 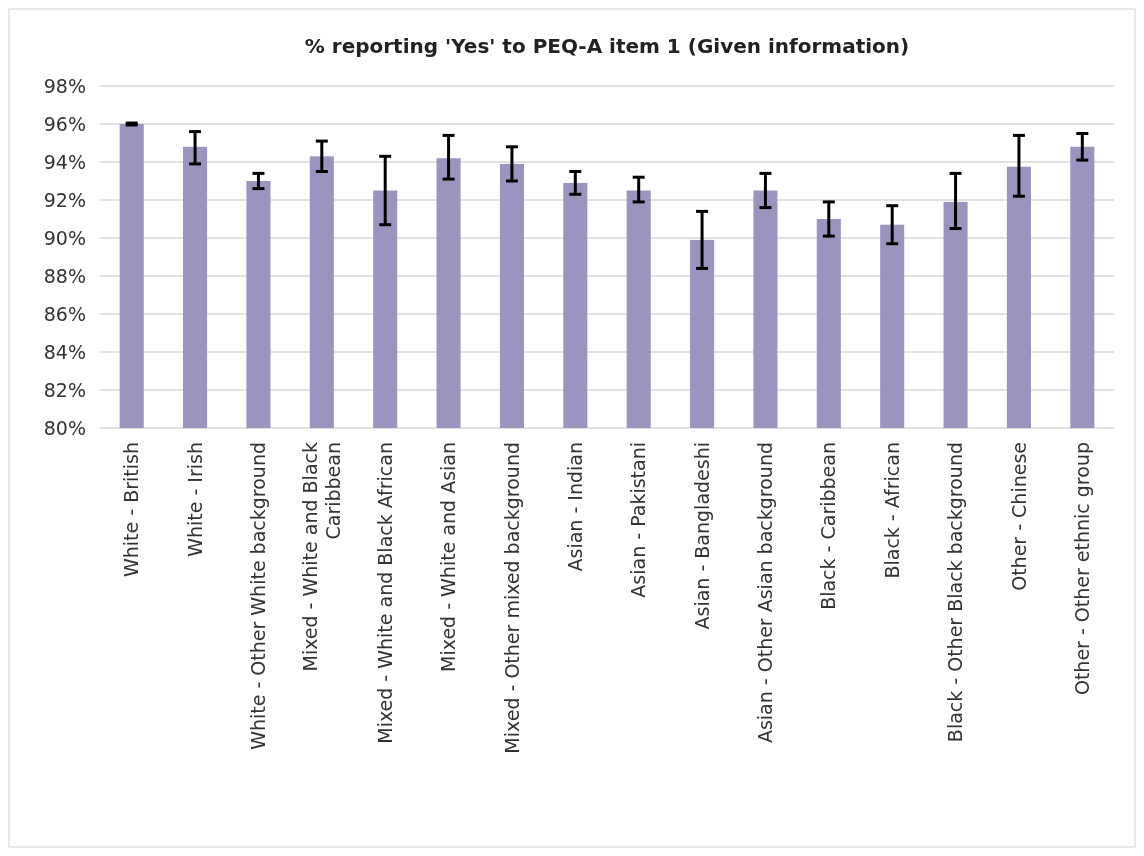 What do you see at coordinates (607, 46) in the screenshot?
I see `chart-title: % reporting 'Yes' to PEQ-A item 1 (Given information)` at bounding box center [607, 46].